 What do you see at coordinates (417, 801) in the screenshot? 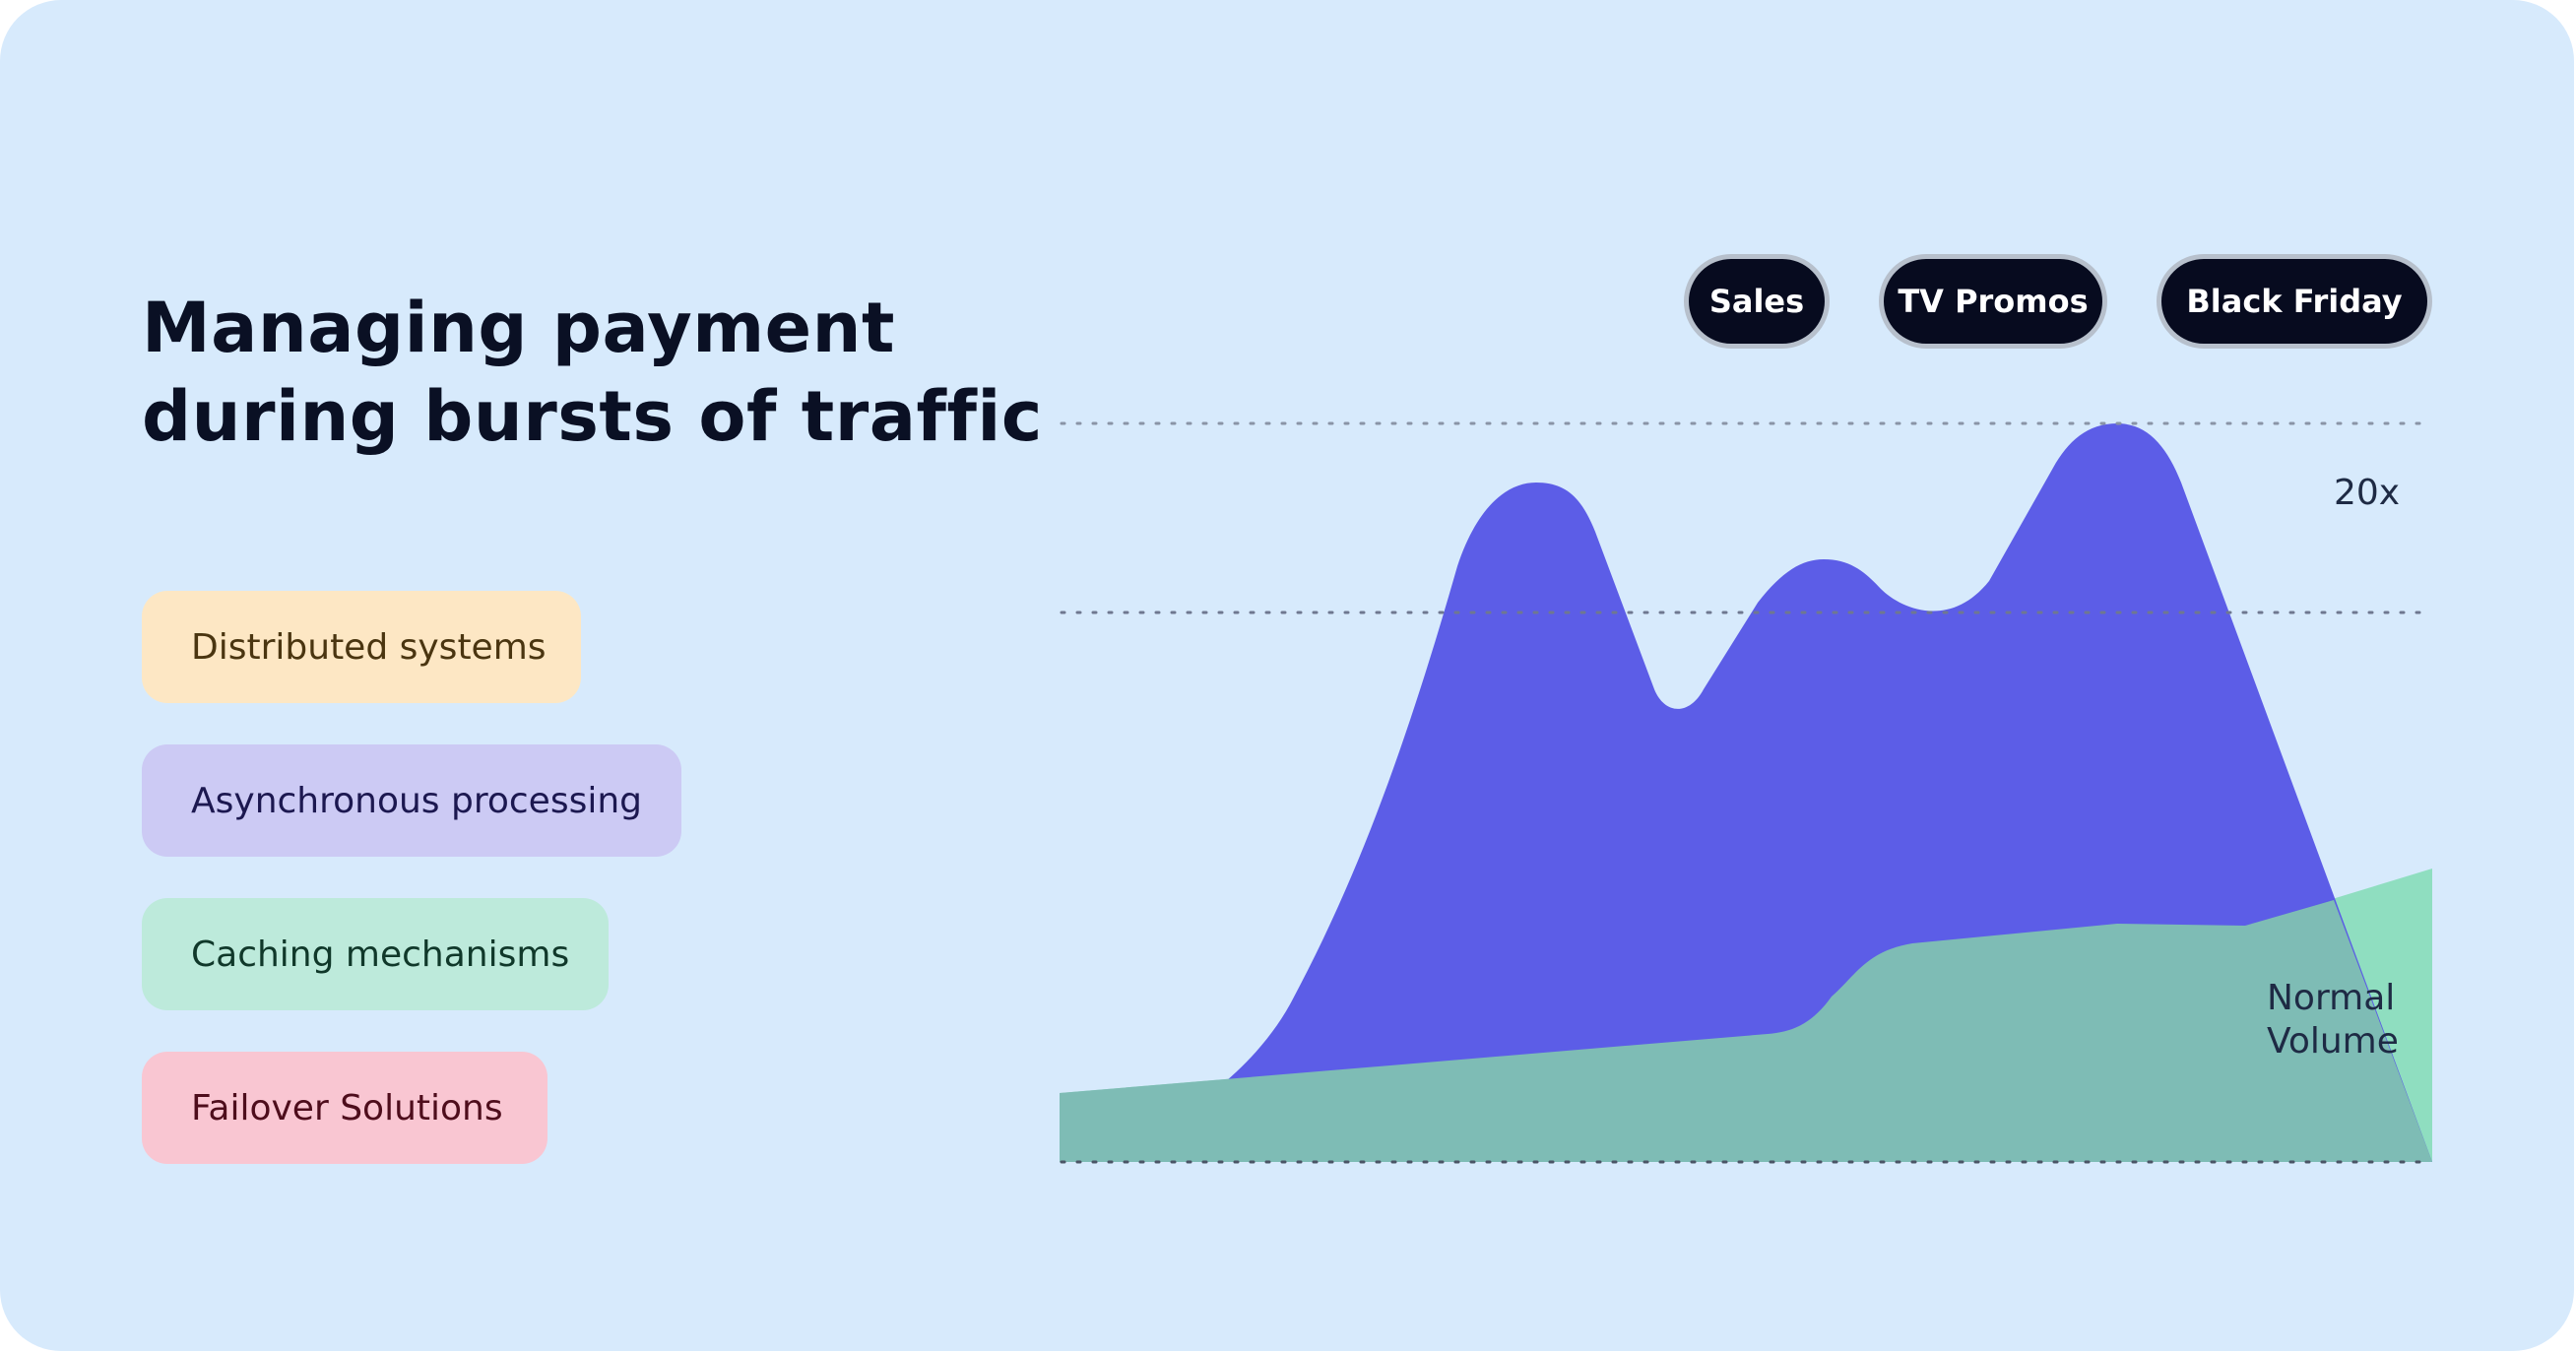
I see `feature-label: Asynchronous processing` at bounding box center [417, 801].